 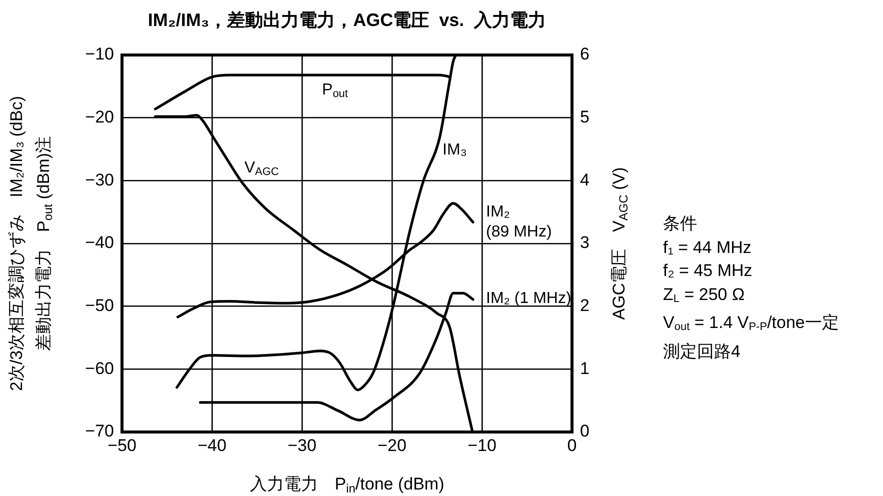 I want to click on text: Z$_{L}$ = 250 Ω, so click(x=704, y=295).